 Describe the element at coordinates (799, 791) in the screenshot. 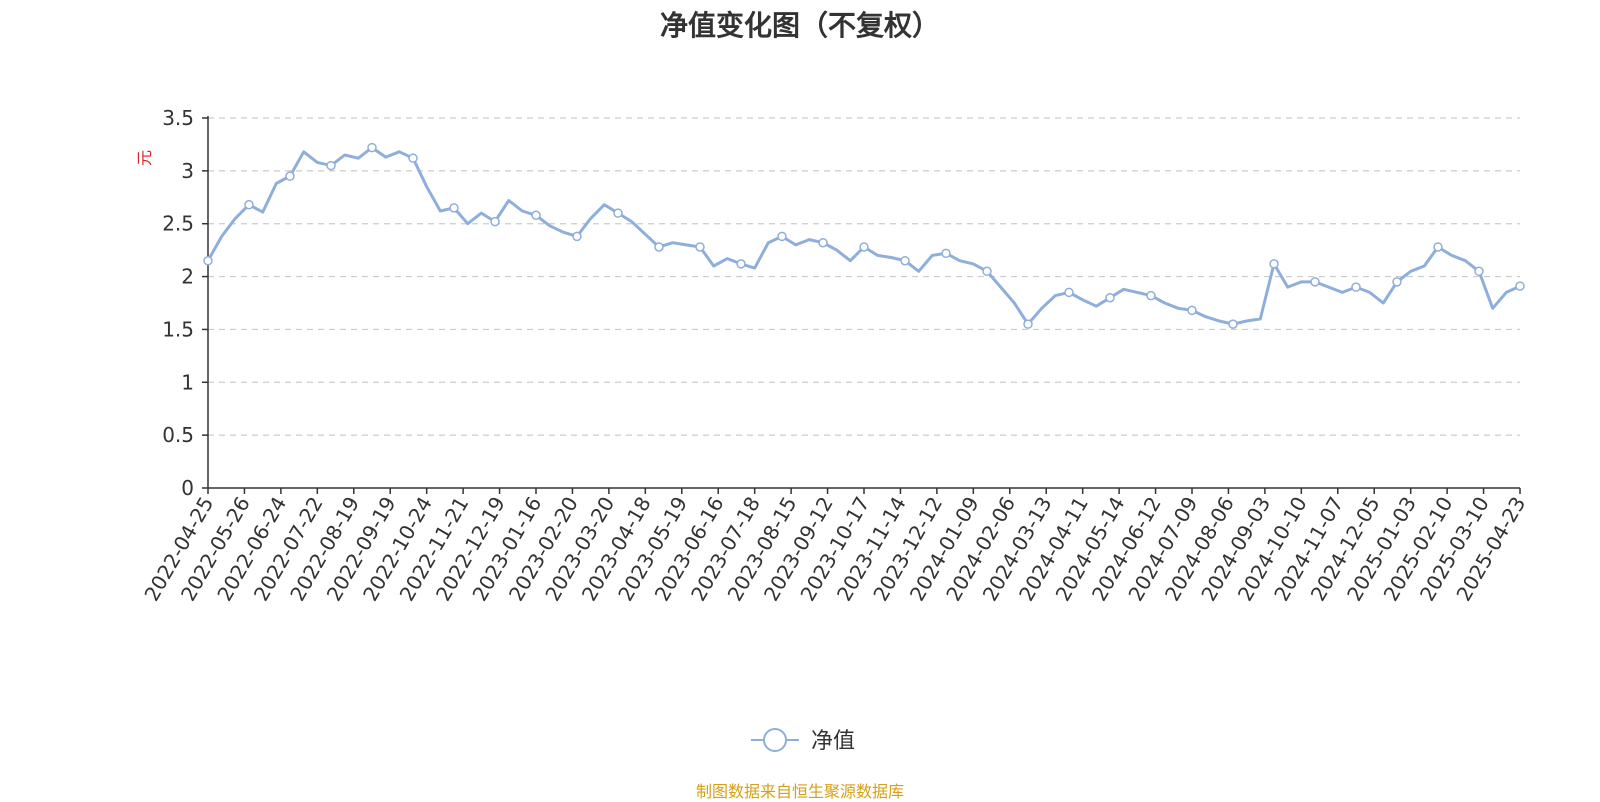

I see `source-note: 制图数据来自恒生聚源数据库` at that location.